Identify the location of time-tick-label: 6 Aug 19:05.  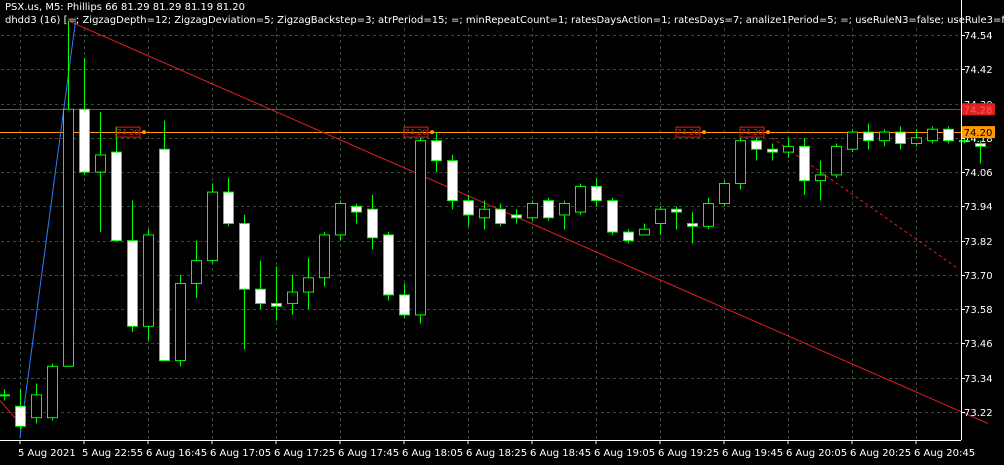
(624, 453).